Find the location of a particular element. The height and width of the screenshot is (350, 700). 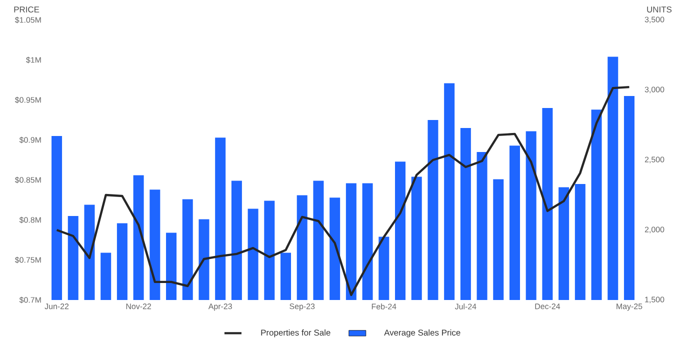

y-axis-title: PRICE is located at coordinates (27, 9).